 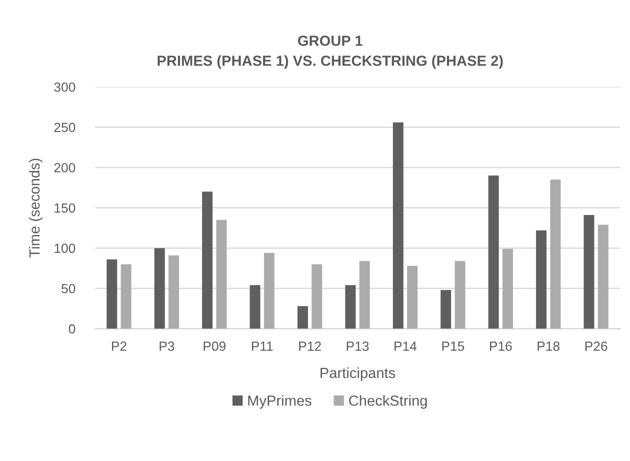 What do you see at coordinates (65, 127) in the screenshot?
I see `y-tick-label: 250` at bounding box center [65, 127].